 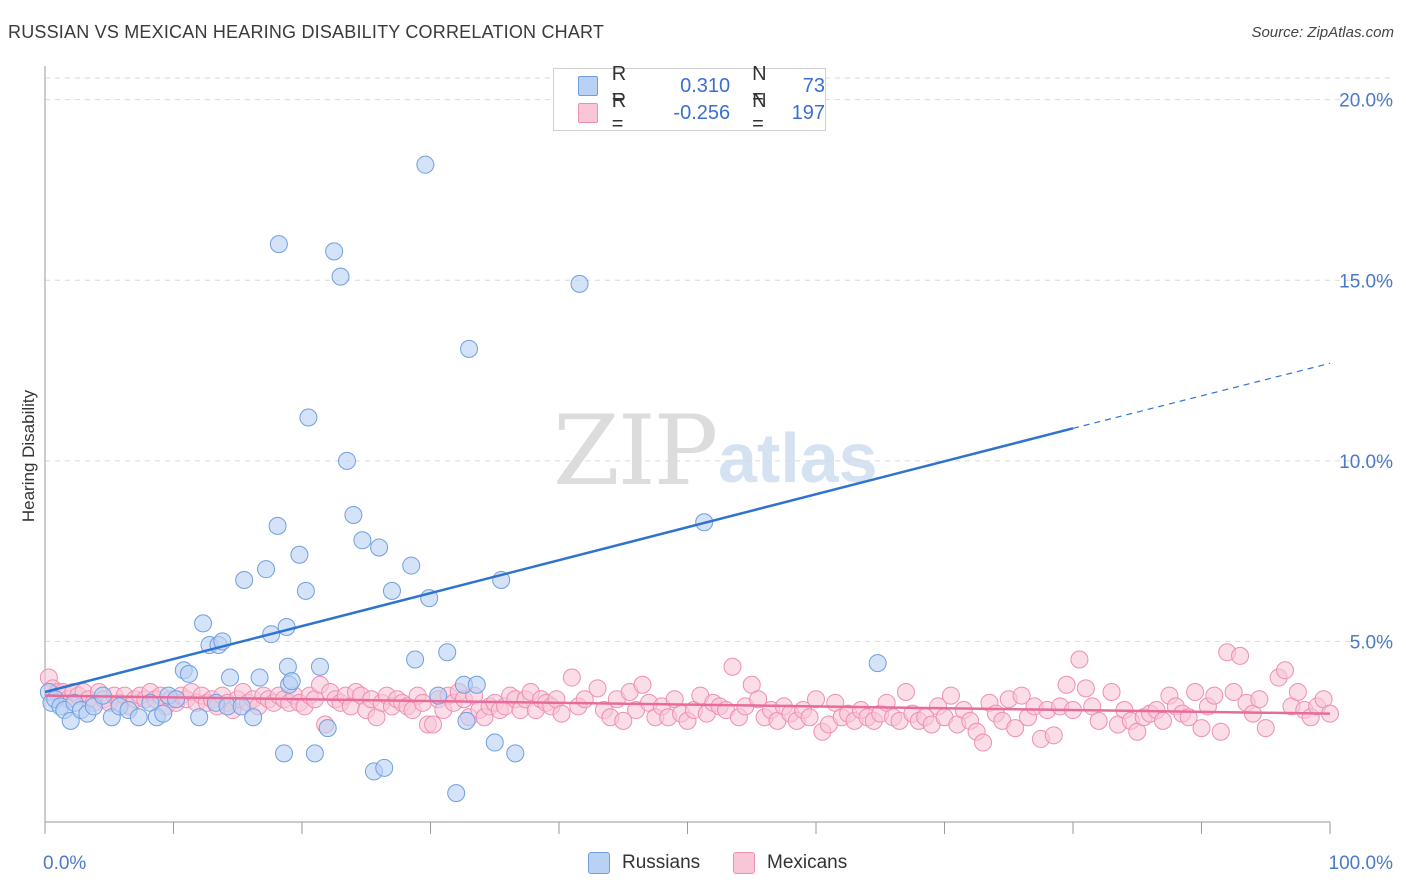 I want to click on mexicans-swatch, so click(x=588, y=113).